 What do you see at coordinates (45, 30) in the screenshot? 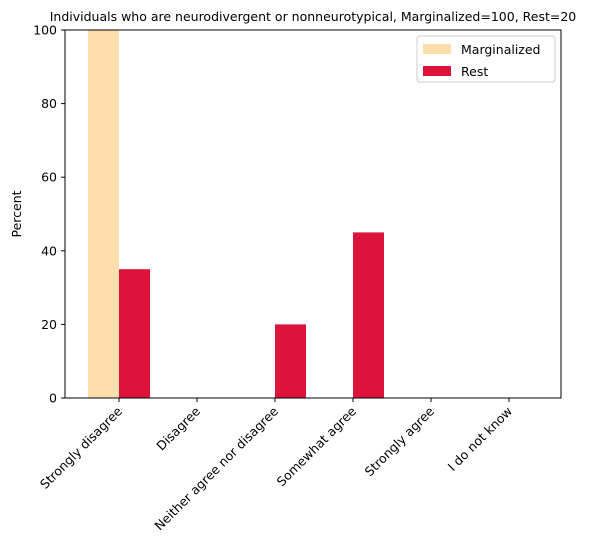
I see `y-tick-label: 100` at bounding box center [45, 30].